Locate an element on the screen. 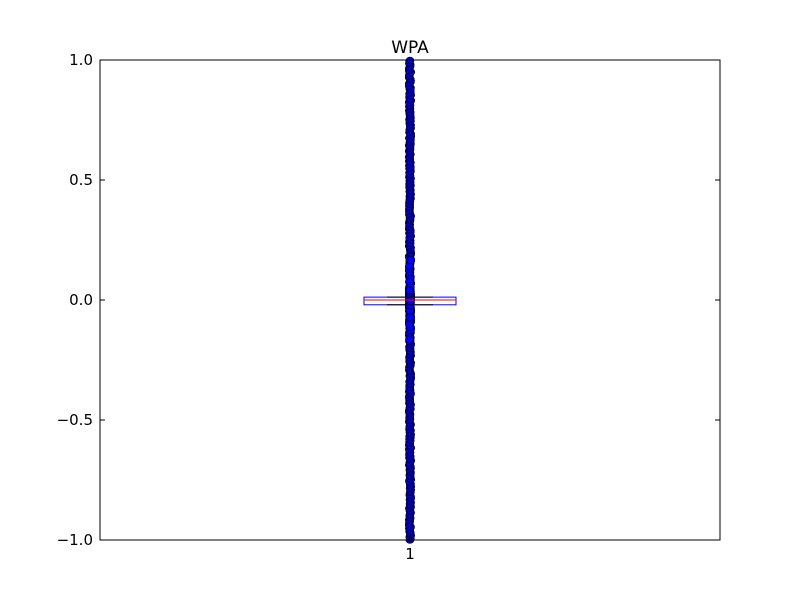 This screenshot has height=600, width=800. x-tick-label: 1 is located at coordinates (410, 554).